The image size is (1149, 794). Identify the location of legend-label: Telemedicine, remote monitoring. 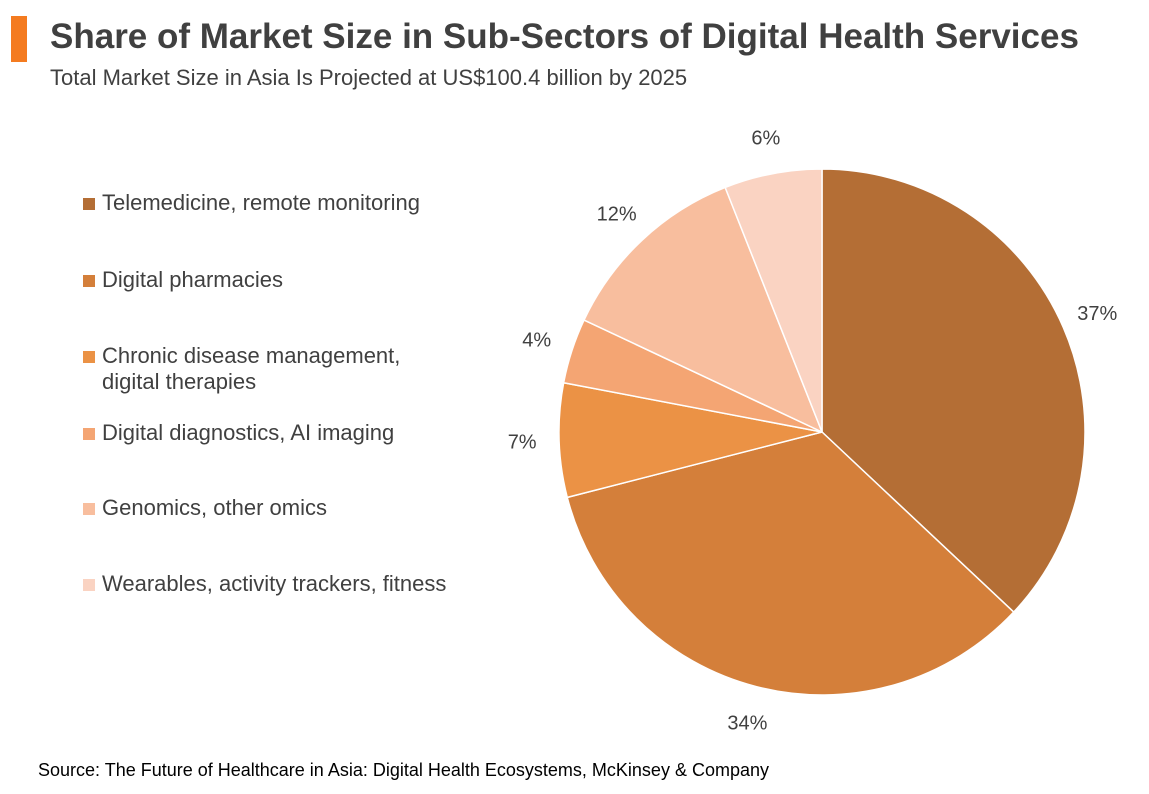
(261, 202).